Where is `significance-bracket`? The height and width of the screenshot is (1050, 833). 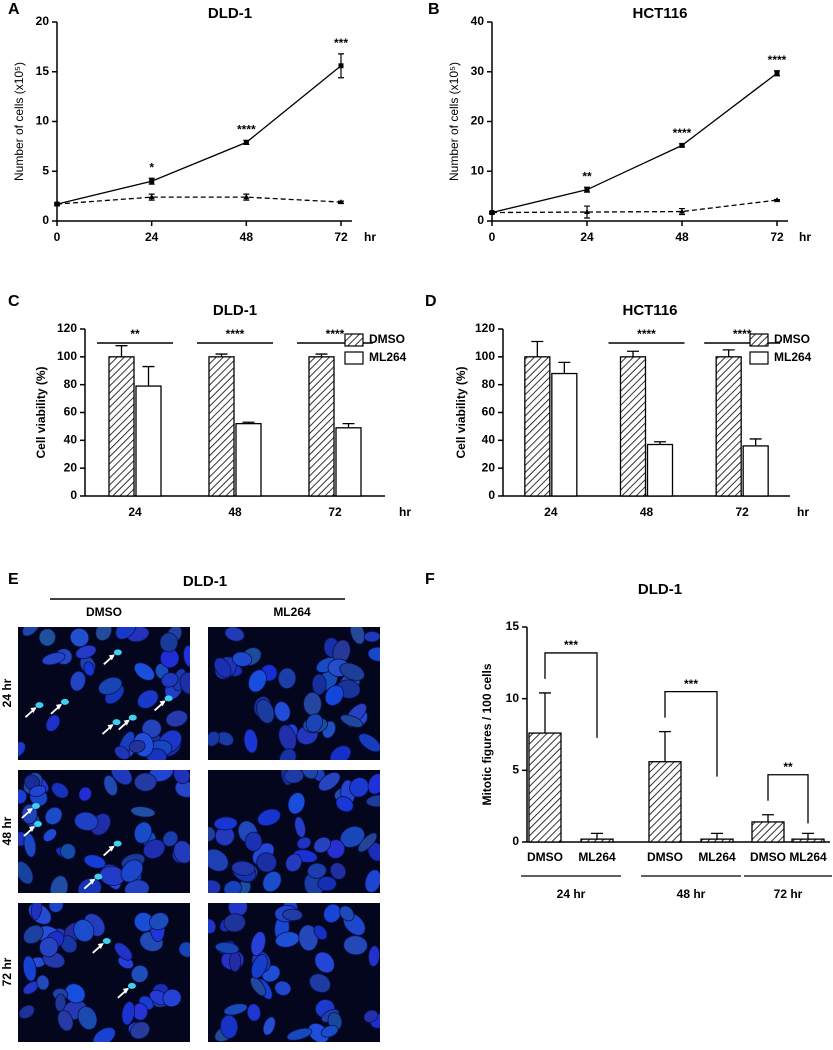 significance-bracket is located at coordinates (788, 799).